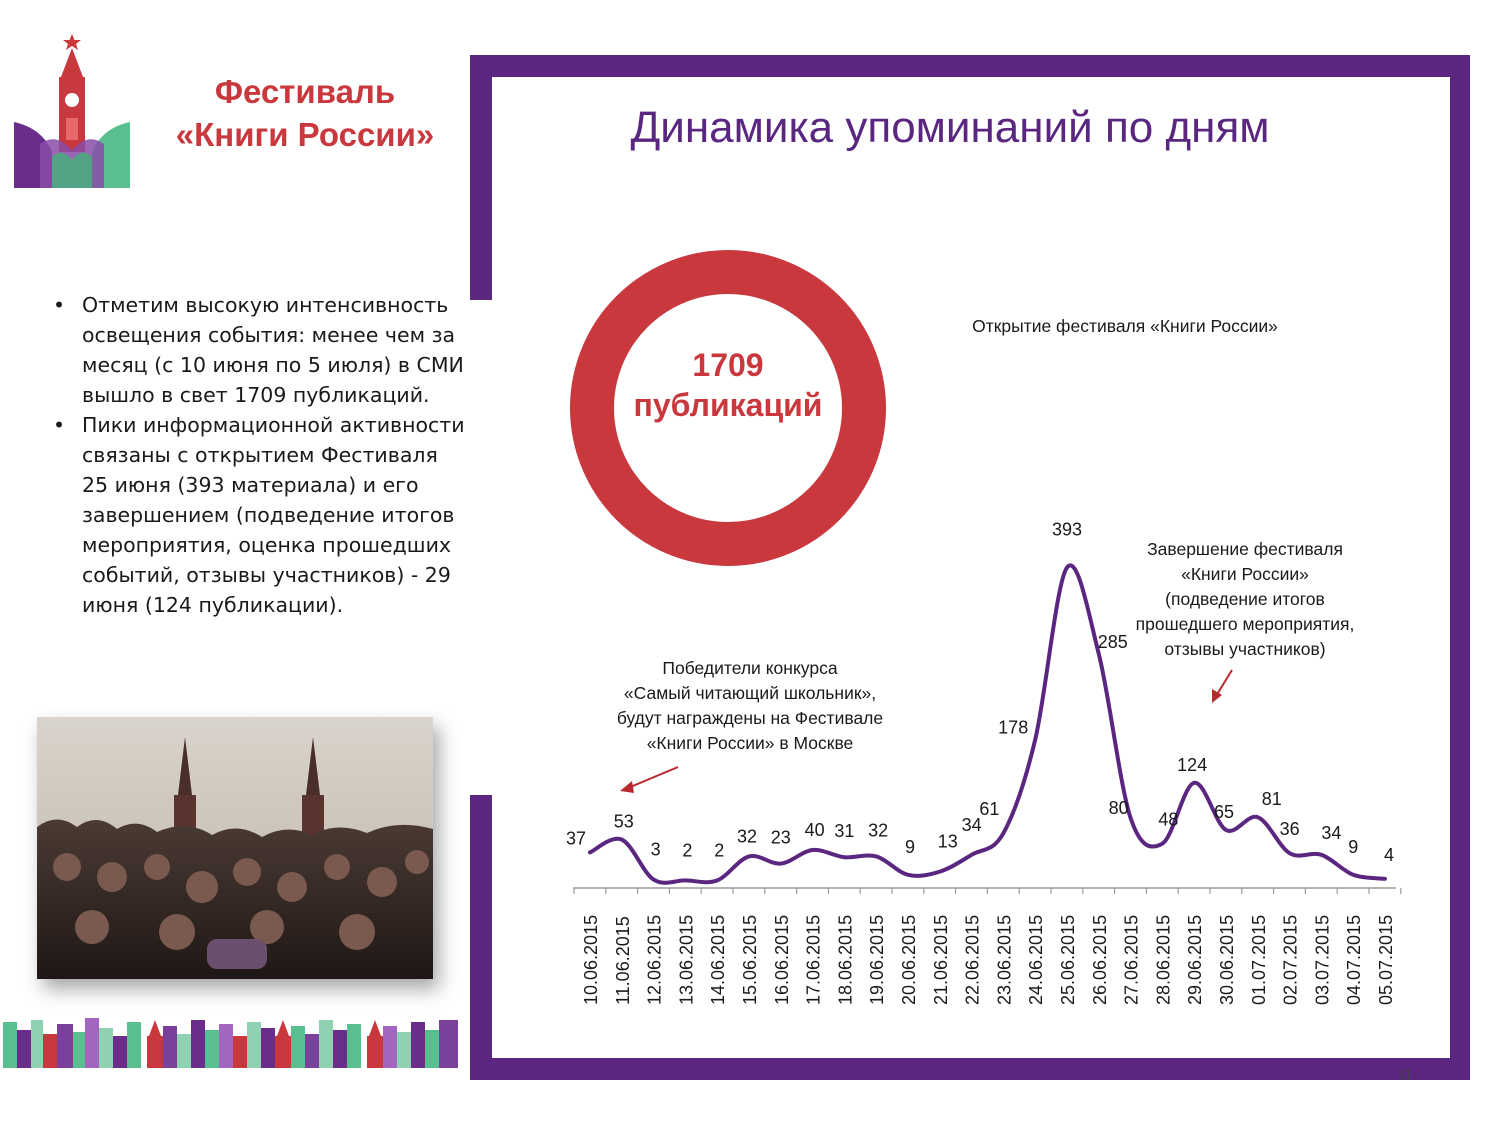  What do you see at coordinates (814, 960) in the screenshot?
I see `x-tick-label: 17.06.2015` at bounding box center [814, 960].